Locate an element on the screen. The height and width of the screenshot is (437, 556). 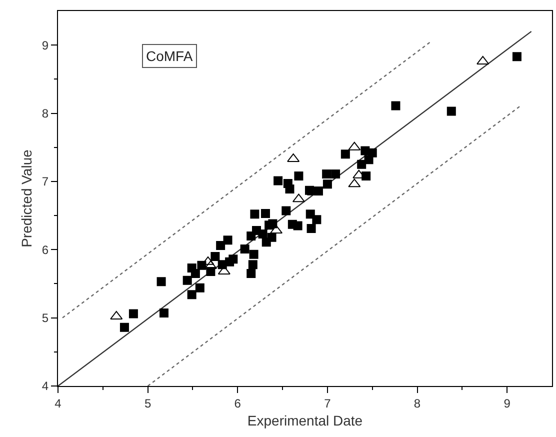
y-tick-label: 4 is located at coordinates (45, 386).